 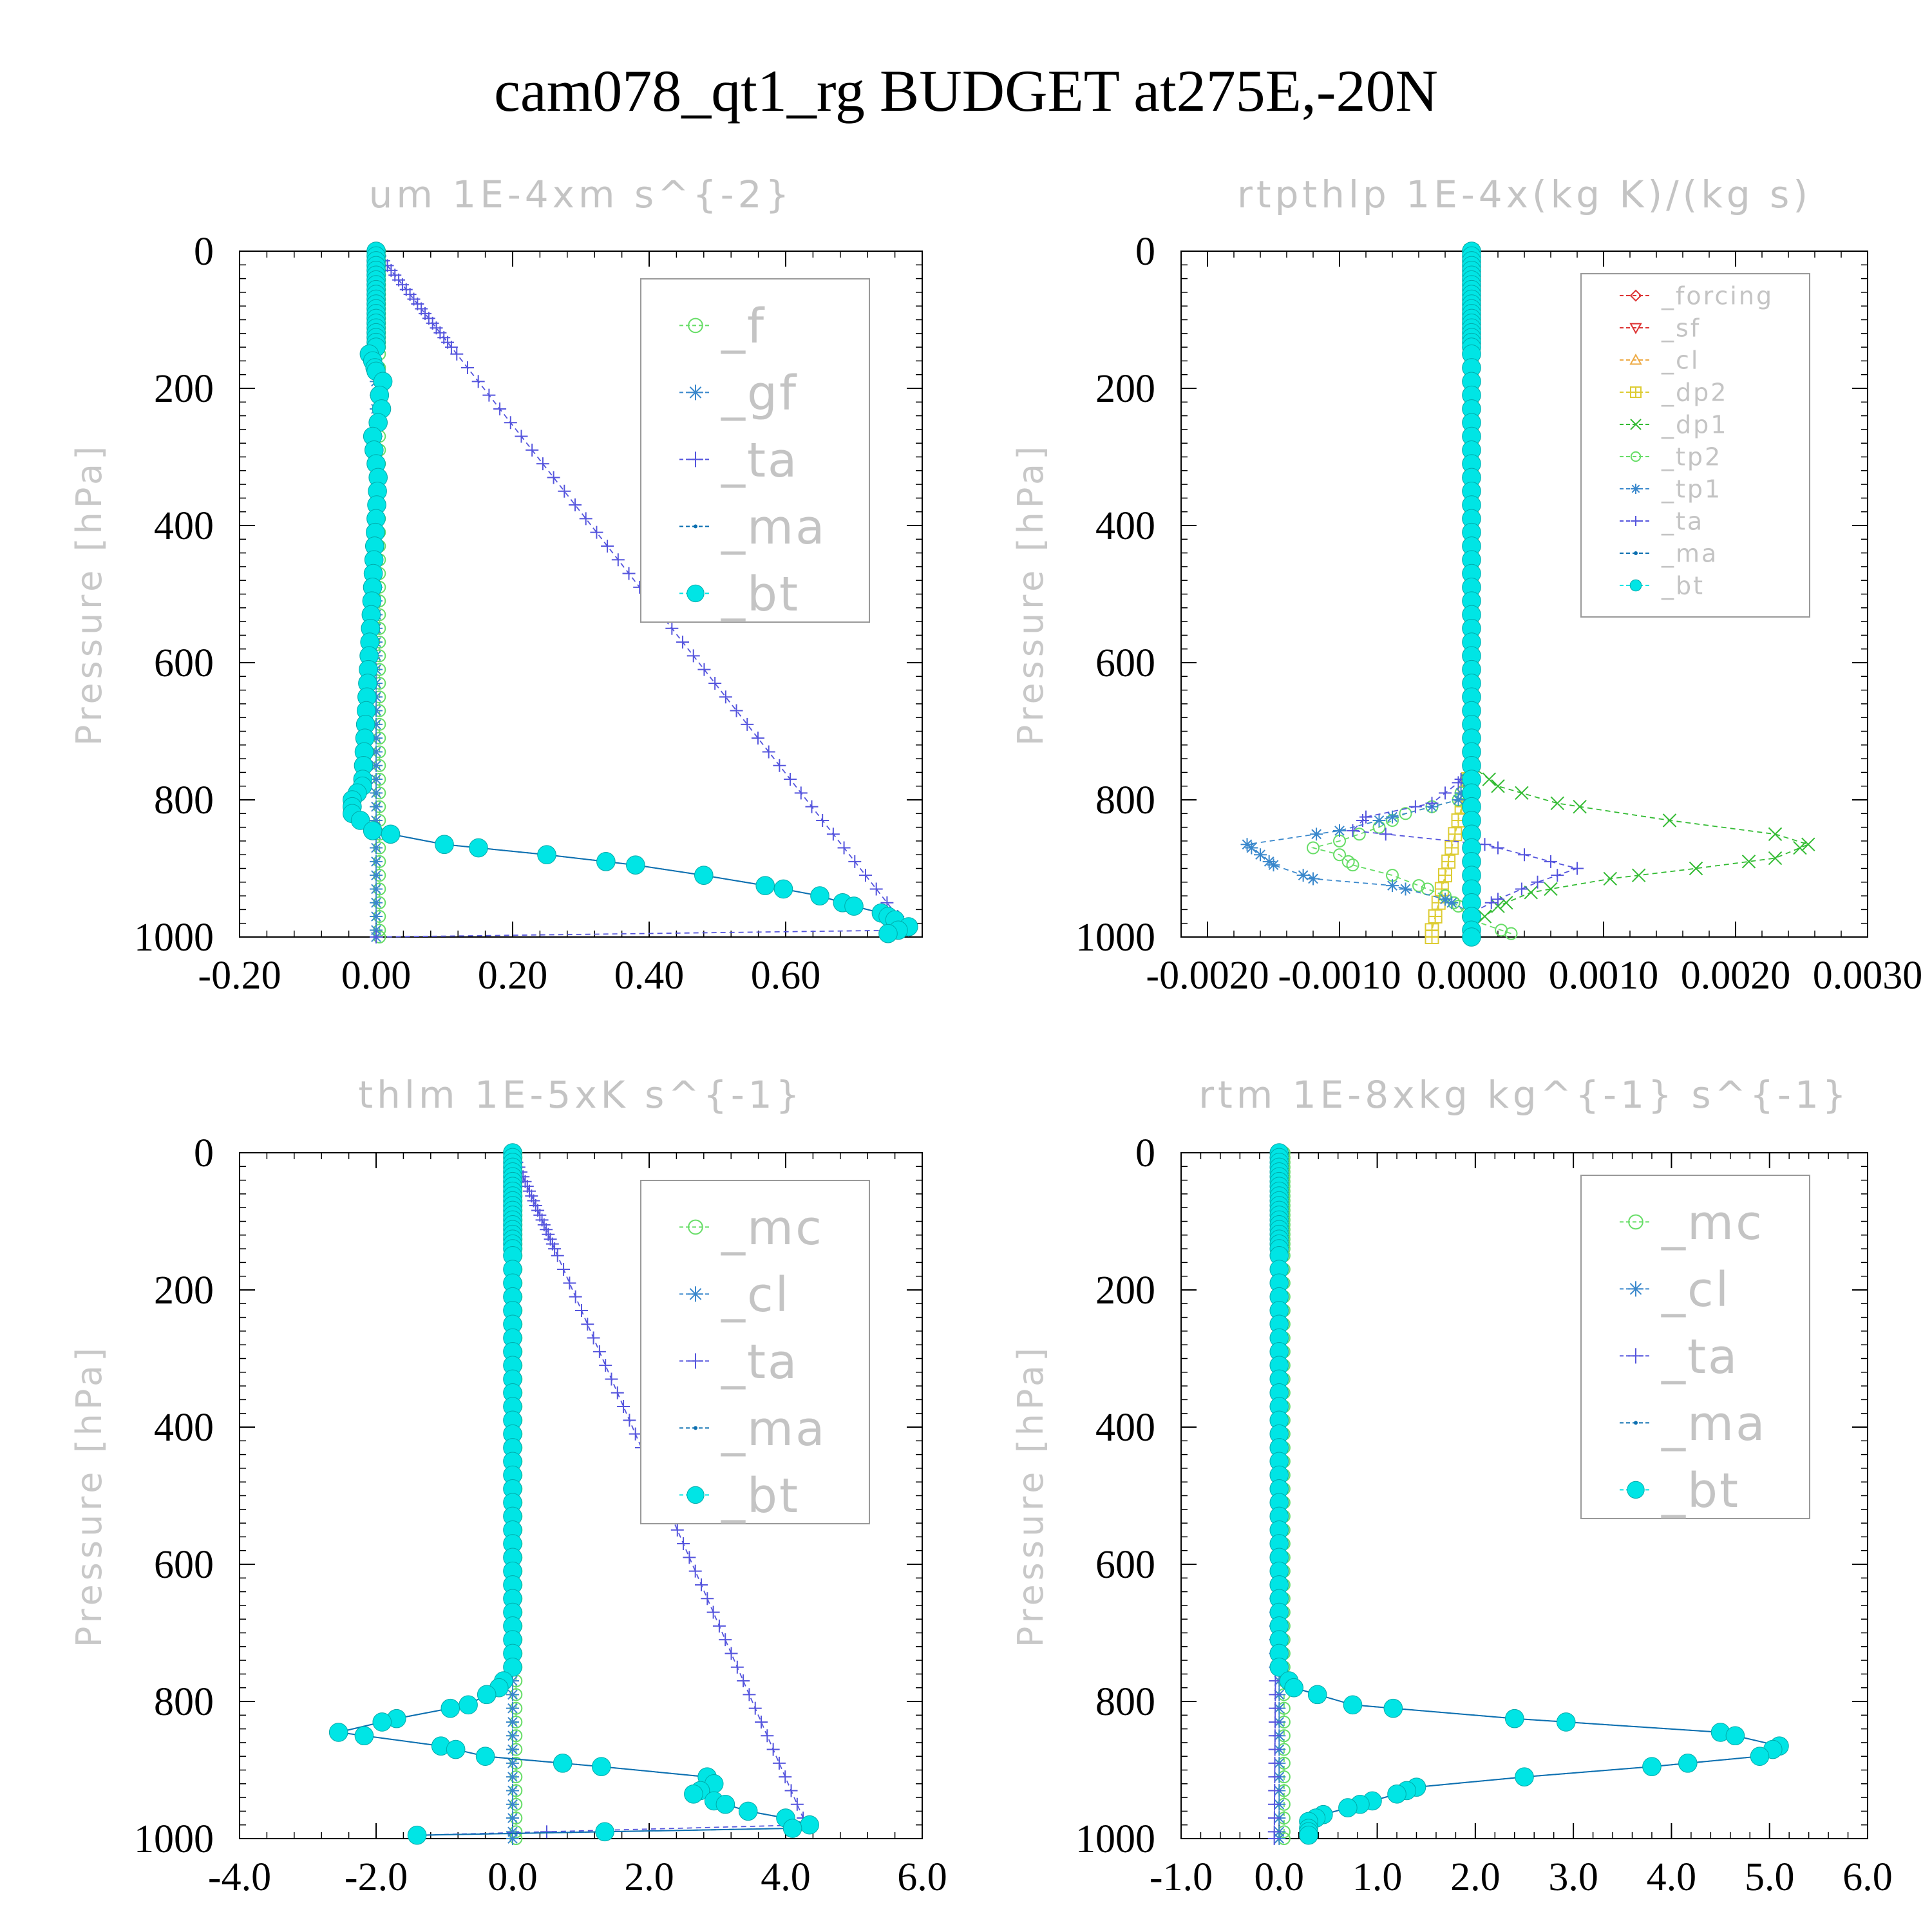 I want to click on x-tick-label: 0.0030, so click(x=1868, y=976).